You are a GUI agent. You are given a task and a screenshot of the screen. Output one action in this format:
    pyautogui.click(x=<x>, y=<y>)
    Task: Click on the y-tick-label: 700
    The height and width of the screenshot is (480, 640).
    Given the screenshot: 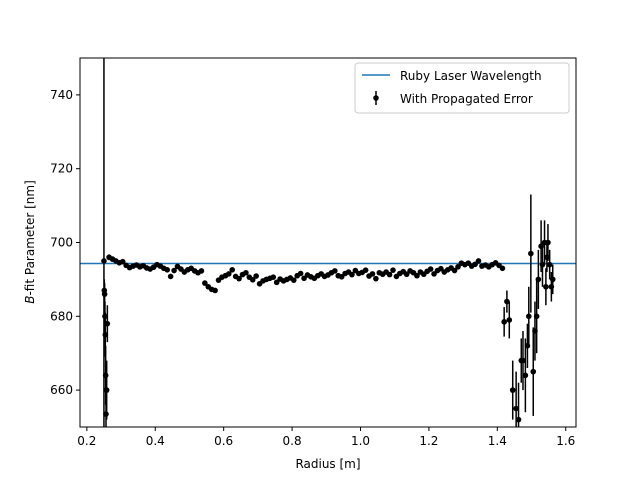 What is the action you would take?
    pyautogui.click(x=61, y=243)
    